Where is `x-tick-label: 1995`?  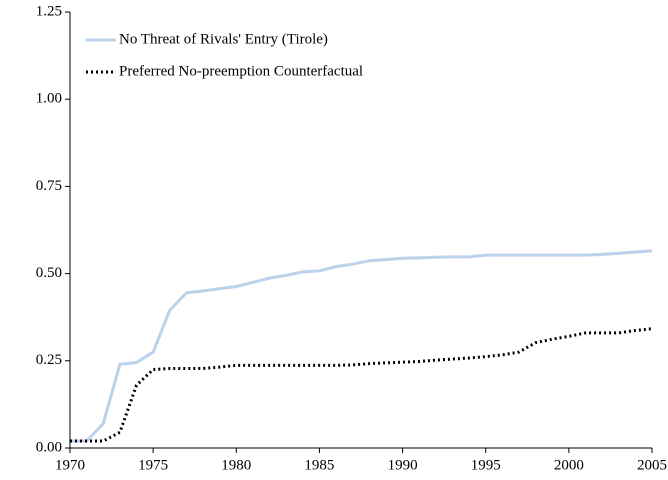 x-tick-label: 1995 is located at coordinates (486, 465).